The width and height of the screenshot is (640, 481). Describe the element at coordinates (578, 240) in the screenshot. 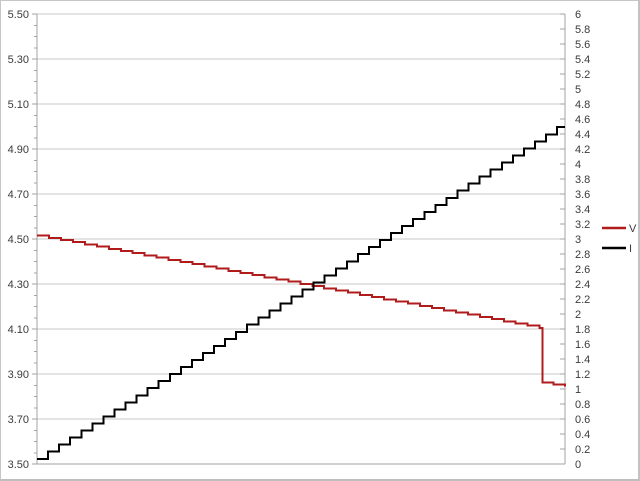

I see `right-axis-tick-label: 3` at that location.